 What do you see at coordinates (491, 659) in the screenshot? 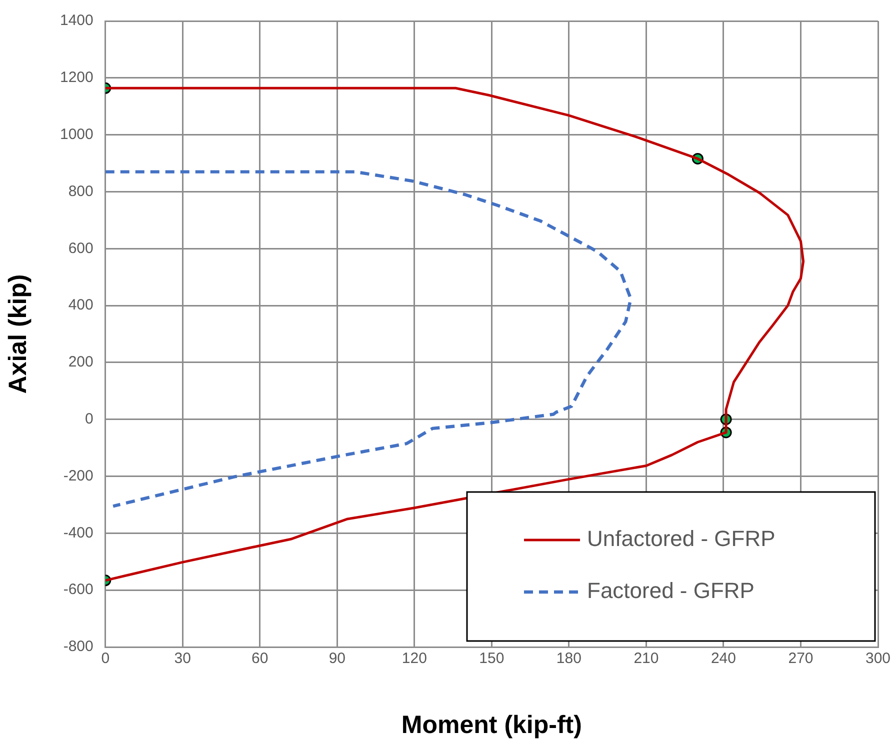
I see `x-tick-label: 150` at bounding box center [491, 659].